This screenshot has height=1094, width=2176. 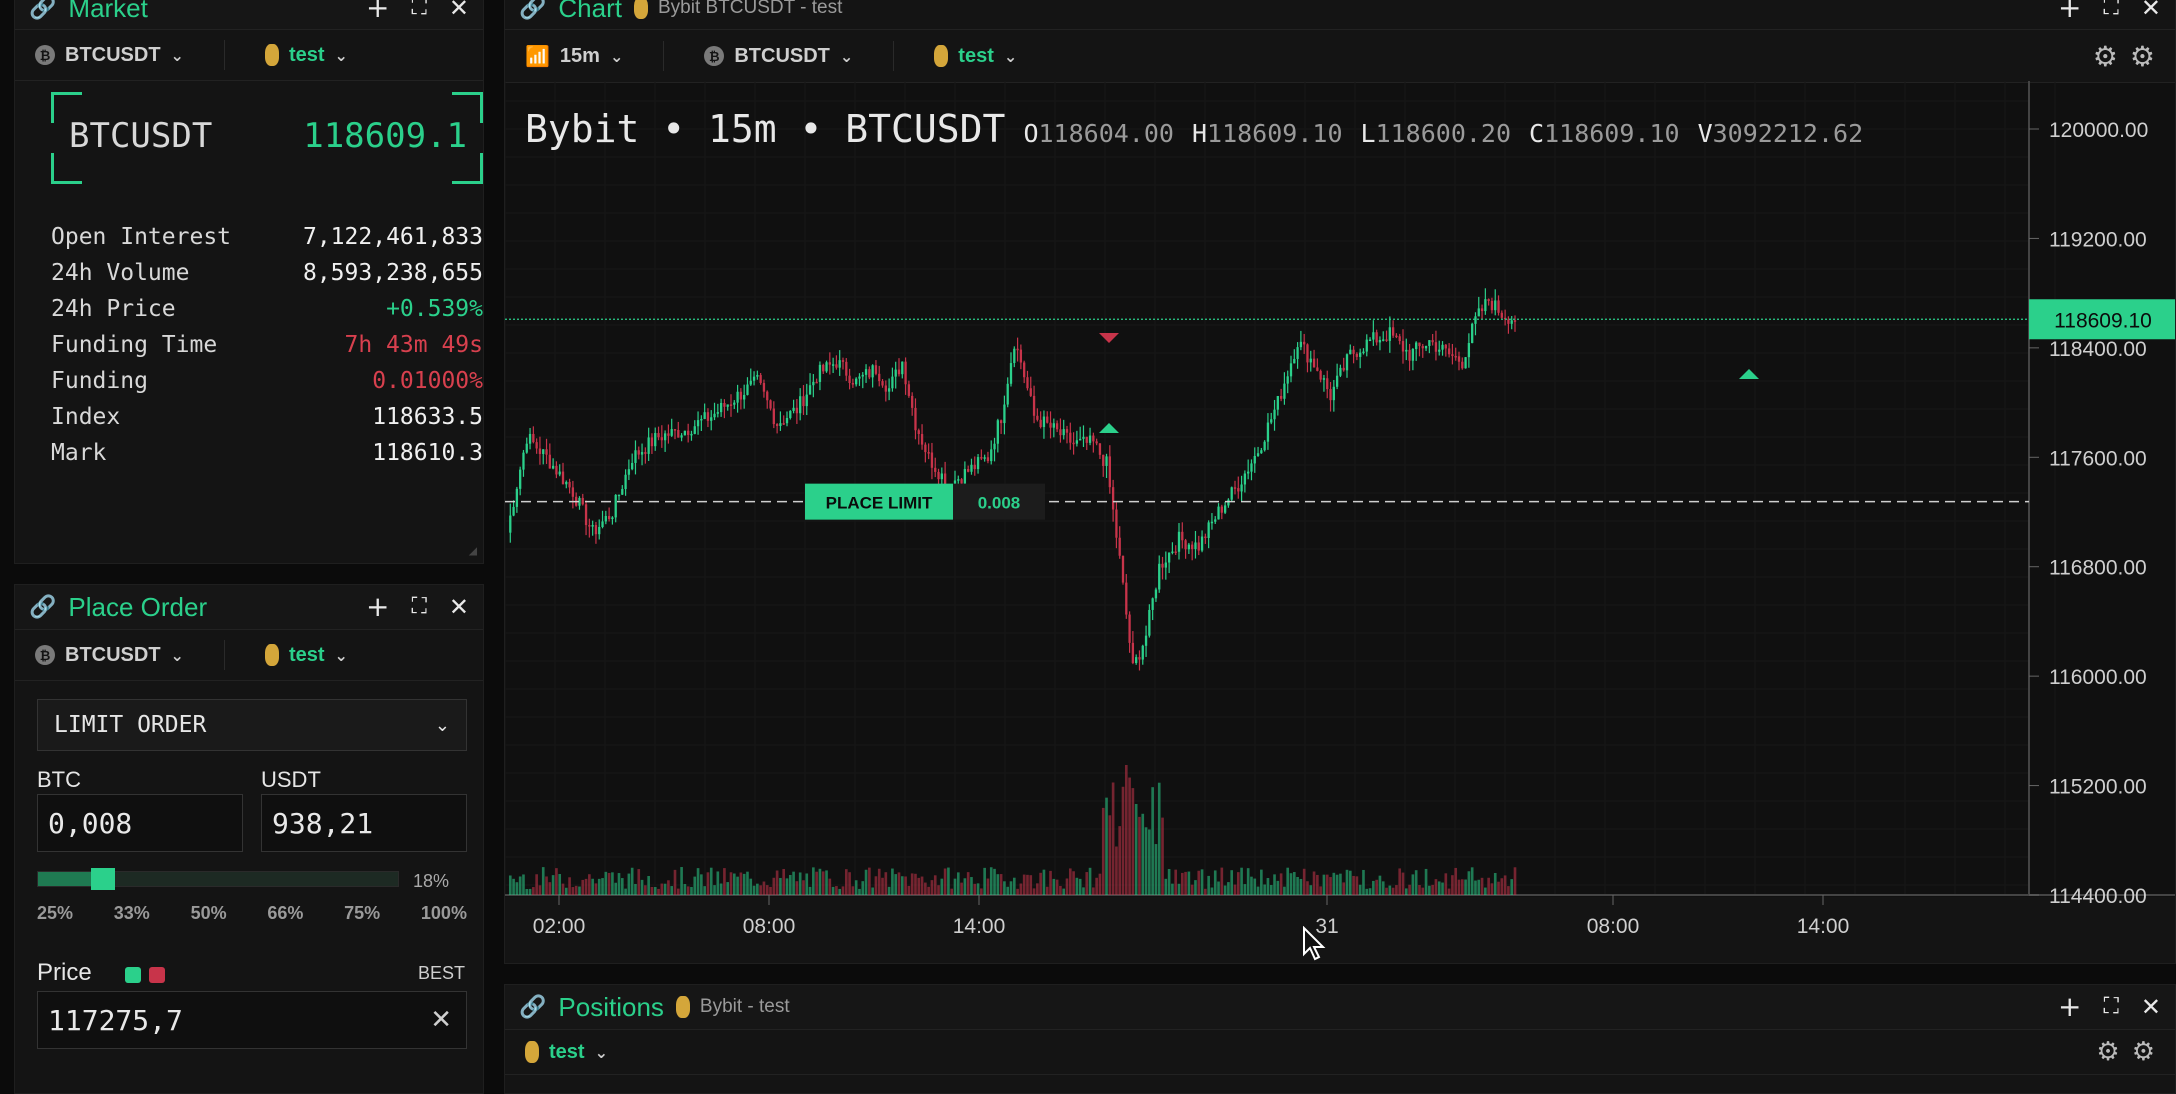 What do you see at coordinates (70, 879) in the screenshot?
I see `size-slider-fill` at bounding box center [70, 879].